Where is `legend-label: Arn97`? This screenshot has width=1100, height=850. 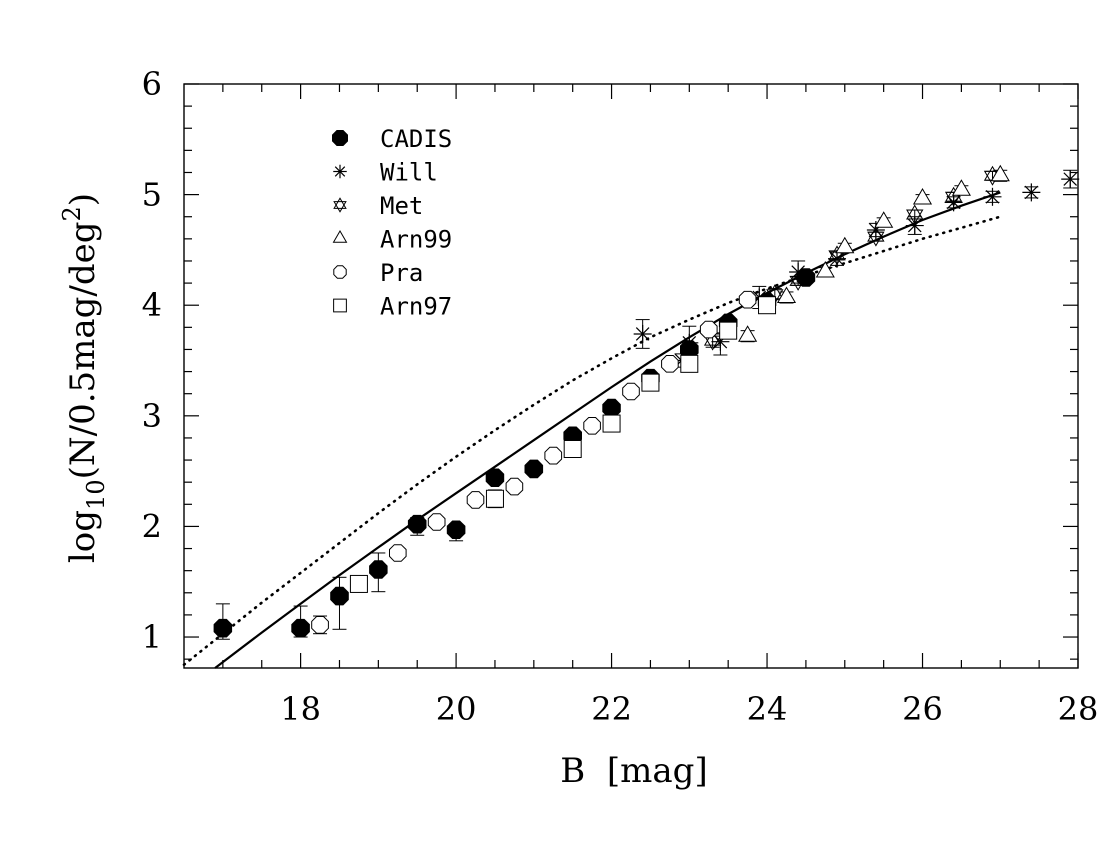 legend-label: Arn97 is located at coordinates (416, 307).